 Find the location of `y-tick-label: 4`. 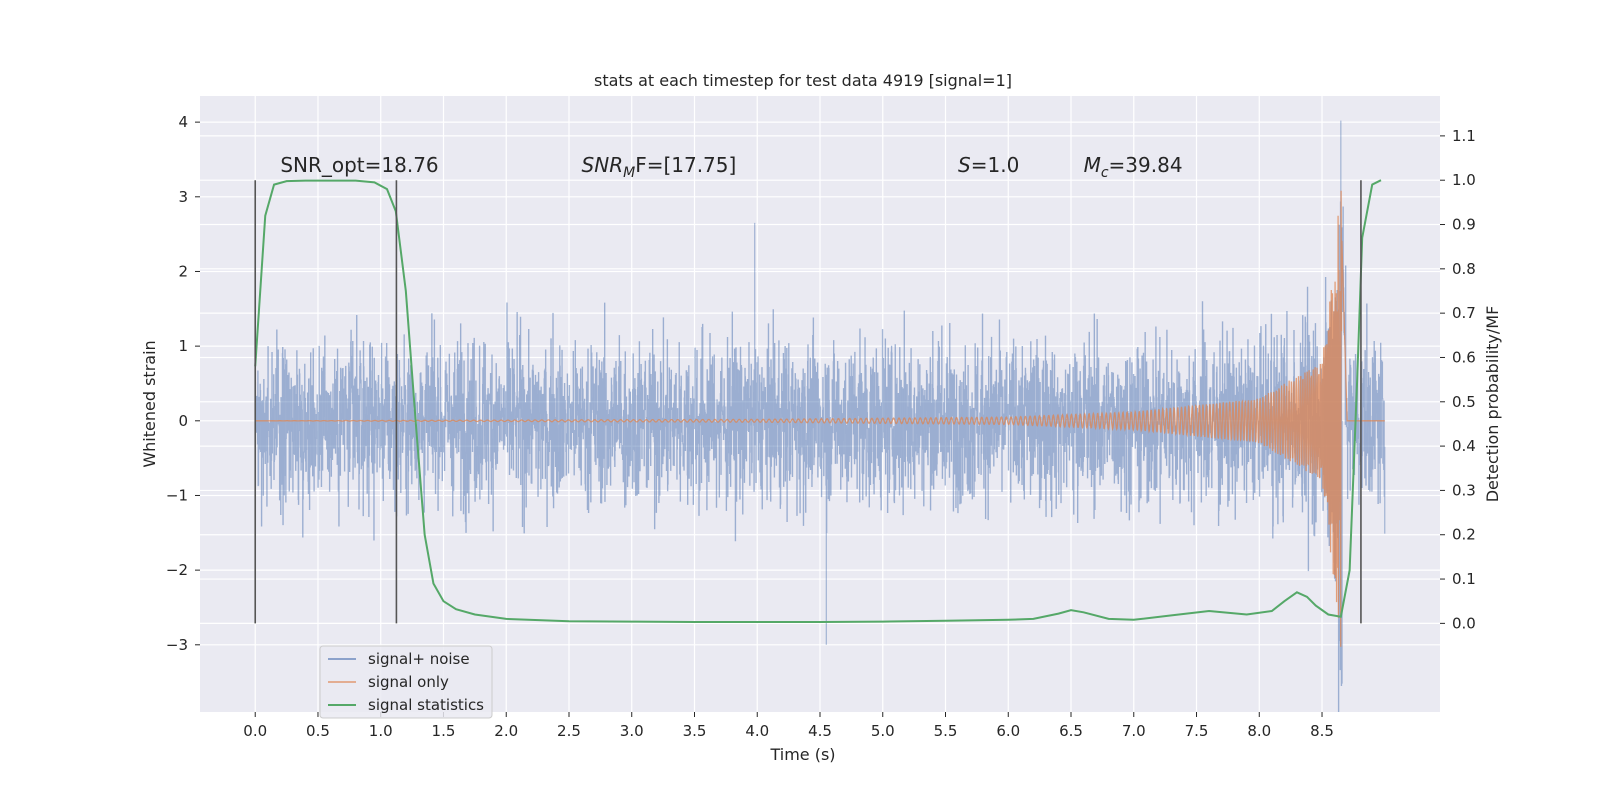

y-tick-label: 4 is located at coordinates (183, 122).